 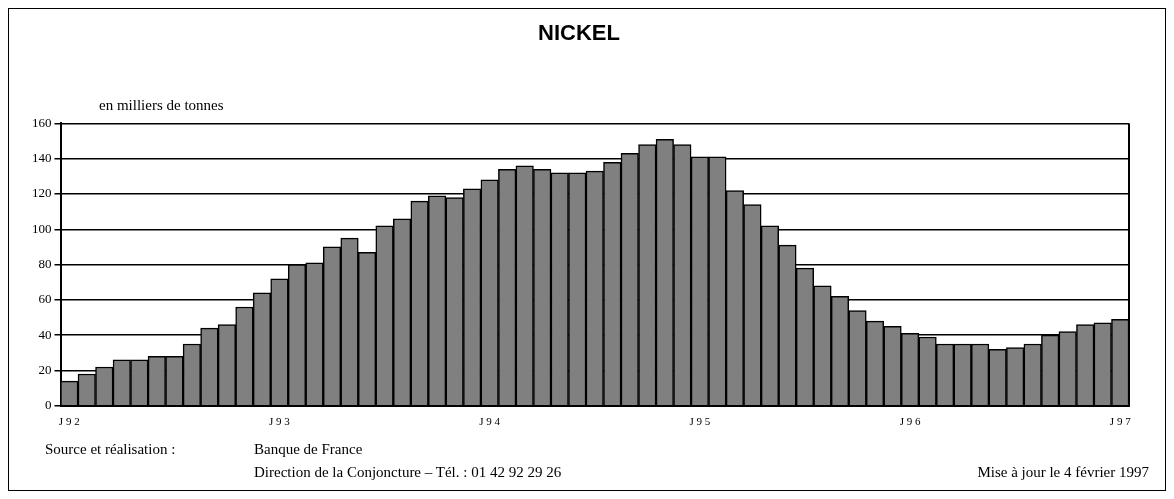 I want to click on y-tick-label: 140, so click(x=42, y=158).